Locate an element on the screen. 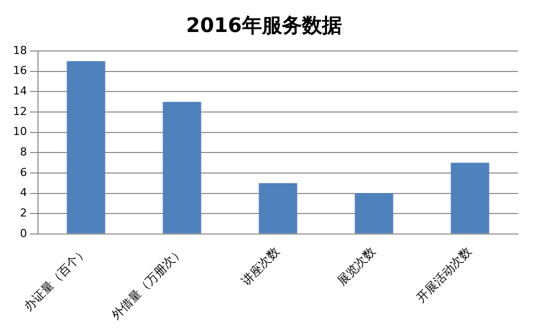 The width and height of the screenshot is (558, 331). y-tick-label: 0 is located at coordinates (23, 233).